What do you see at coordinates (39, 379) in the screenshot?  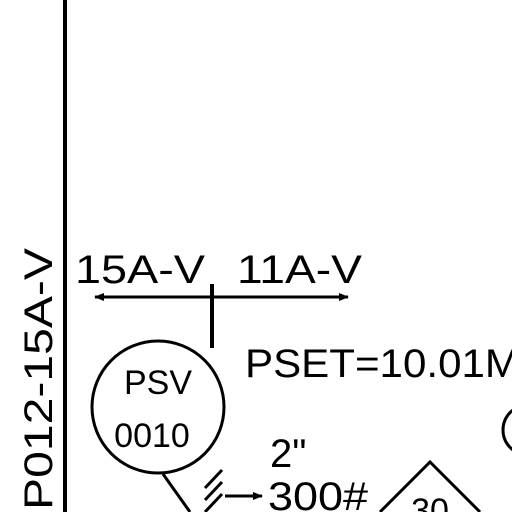 I see `line-label: P012-15A-V` at bounding box center [39, 379].